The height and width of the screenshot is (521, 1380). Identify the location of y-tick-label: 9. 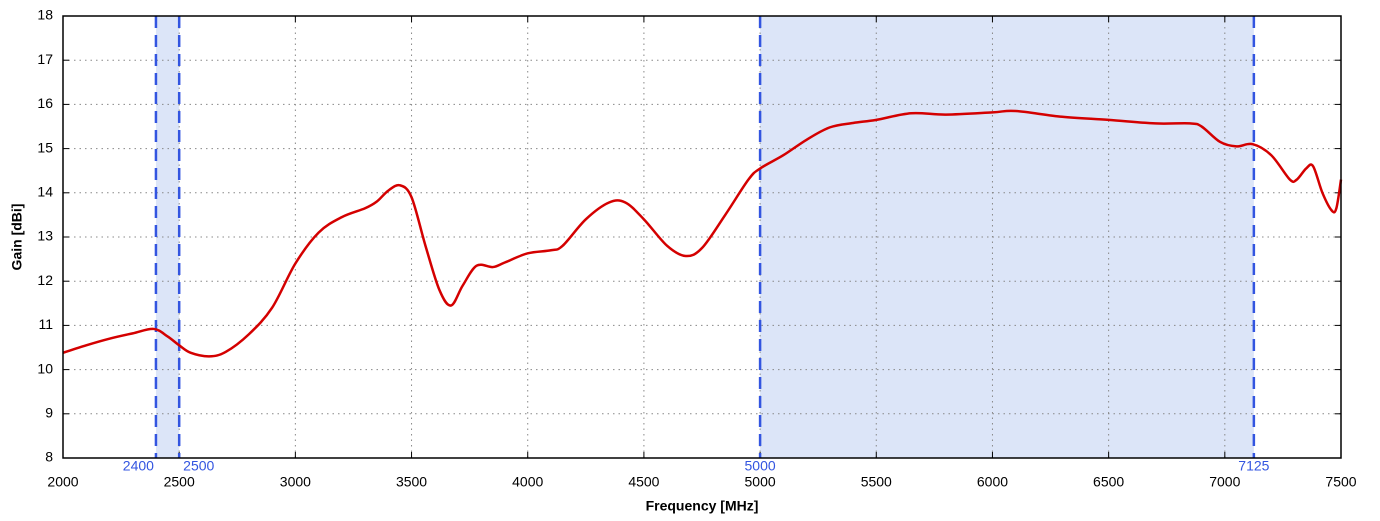
(49, 413).